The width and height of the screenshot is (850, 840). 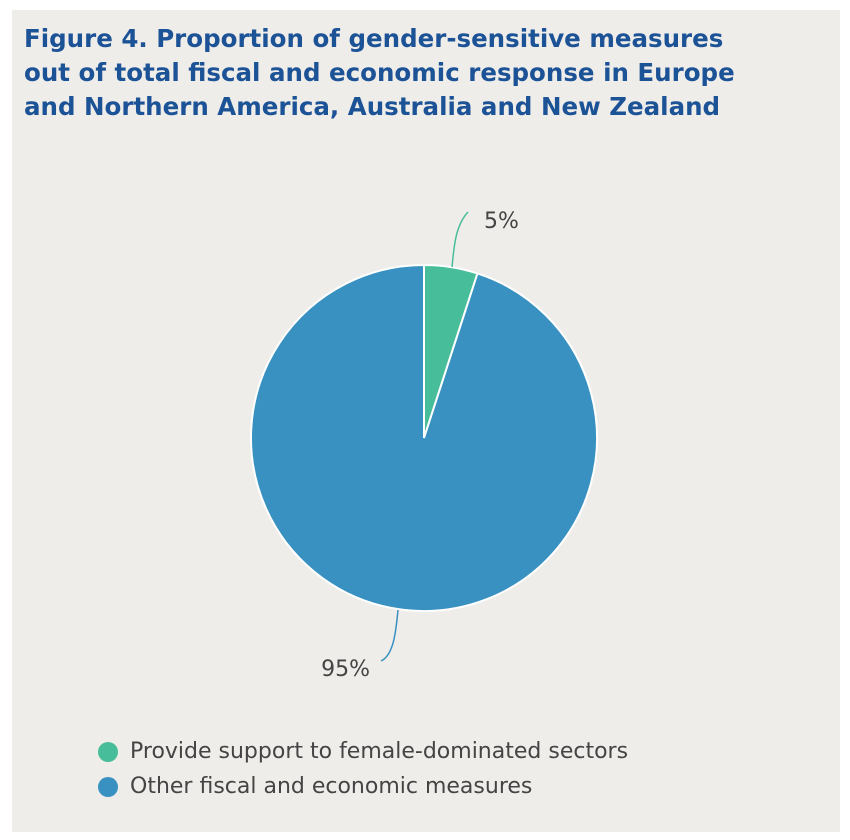 I want to click on legend-item-other-measures: Other fiscal and economic measures, so click(x=363, y=786).